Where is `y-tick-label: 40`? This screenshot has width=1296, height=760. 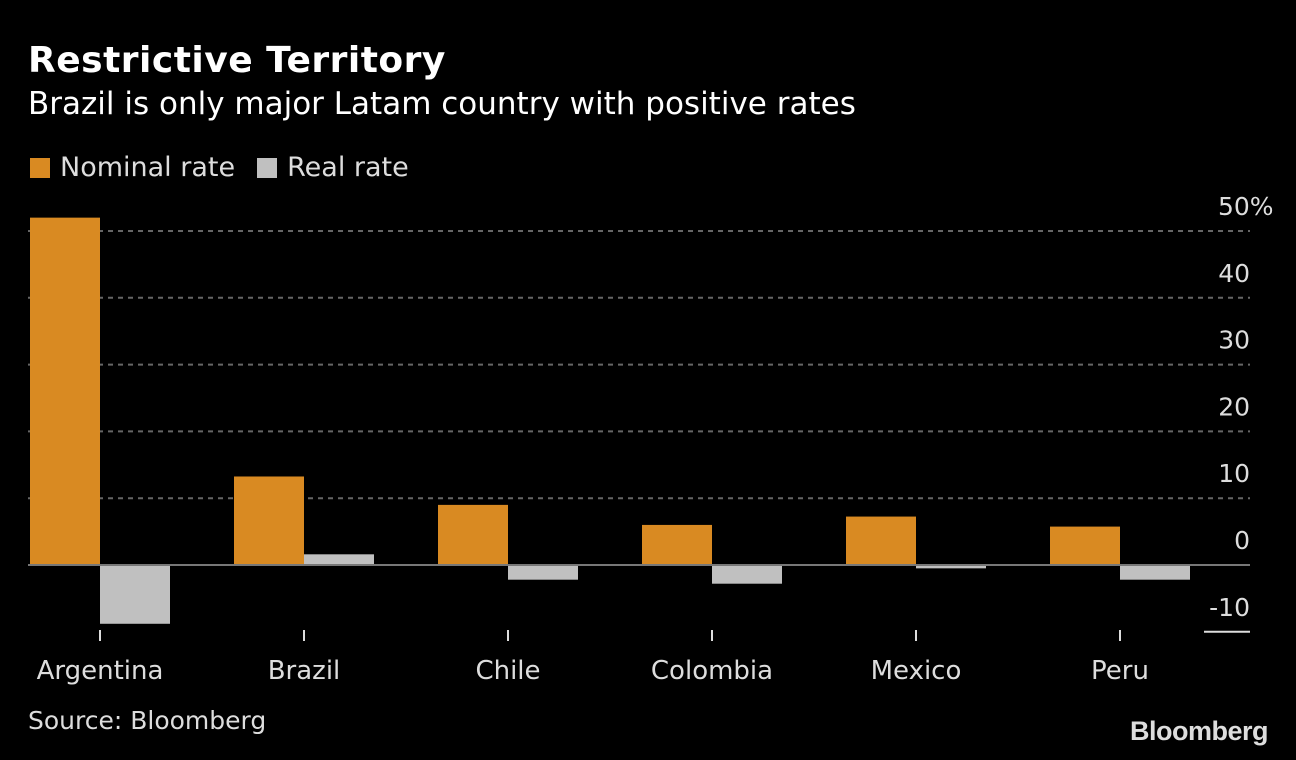
y-tick-label: 40 is located at coordinates (1234, 273).